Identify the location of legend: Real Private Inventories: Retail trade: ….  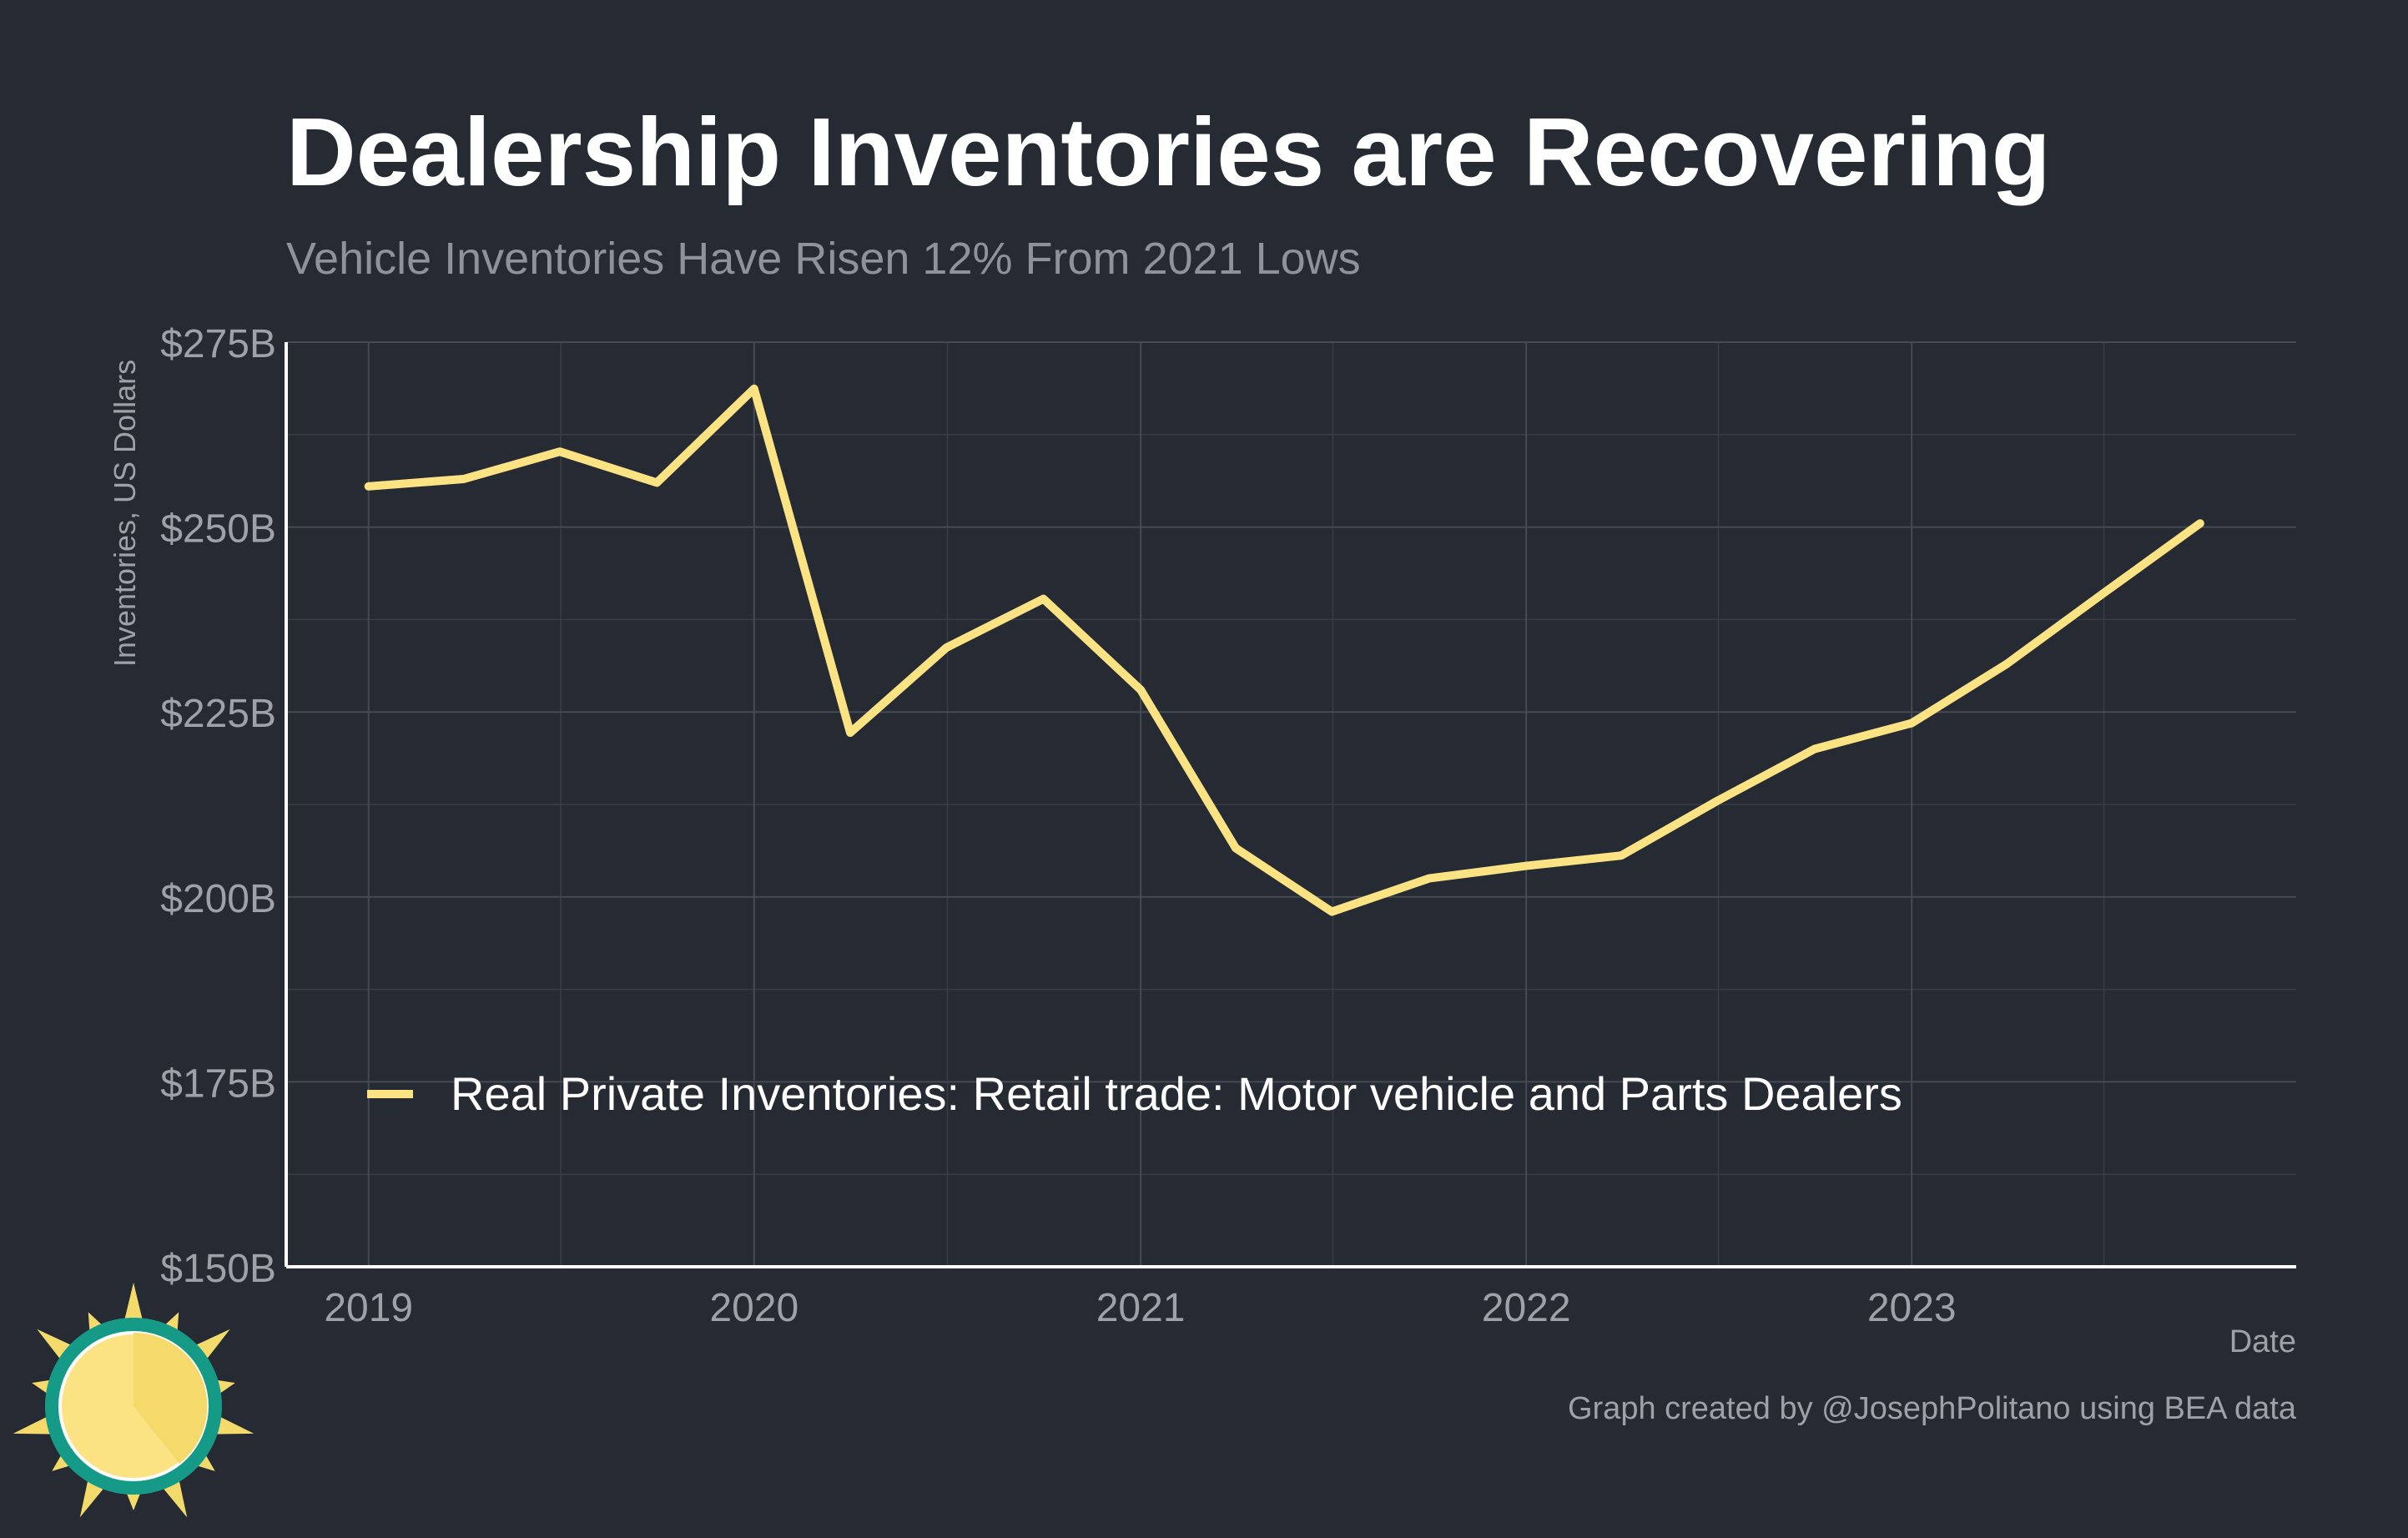
(1134, 1093).